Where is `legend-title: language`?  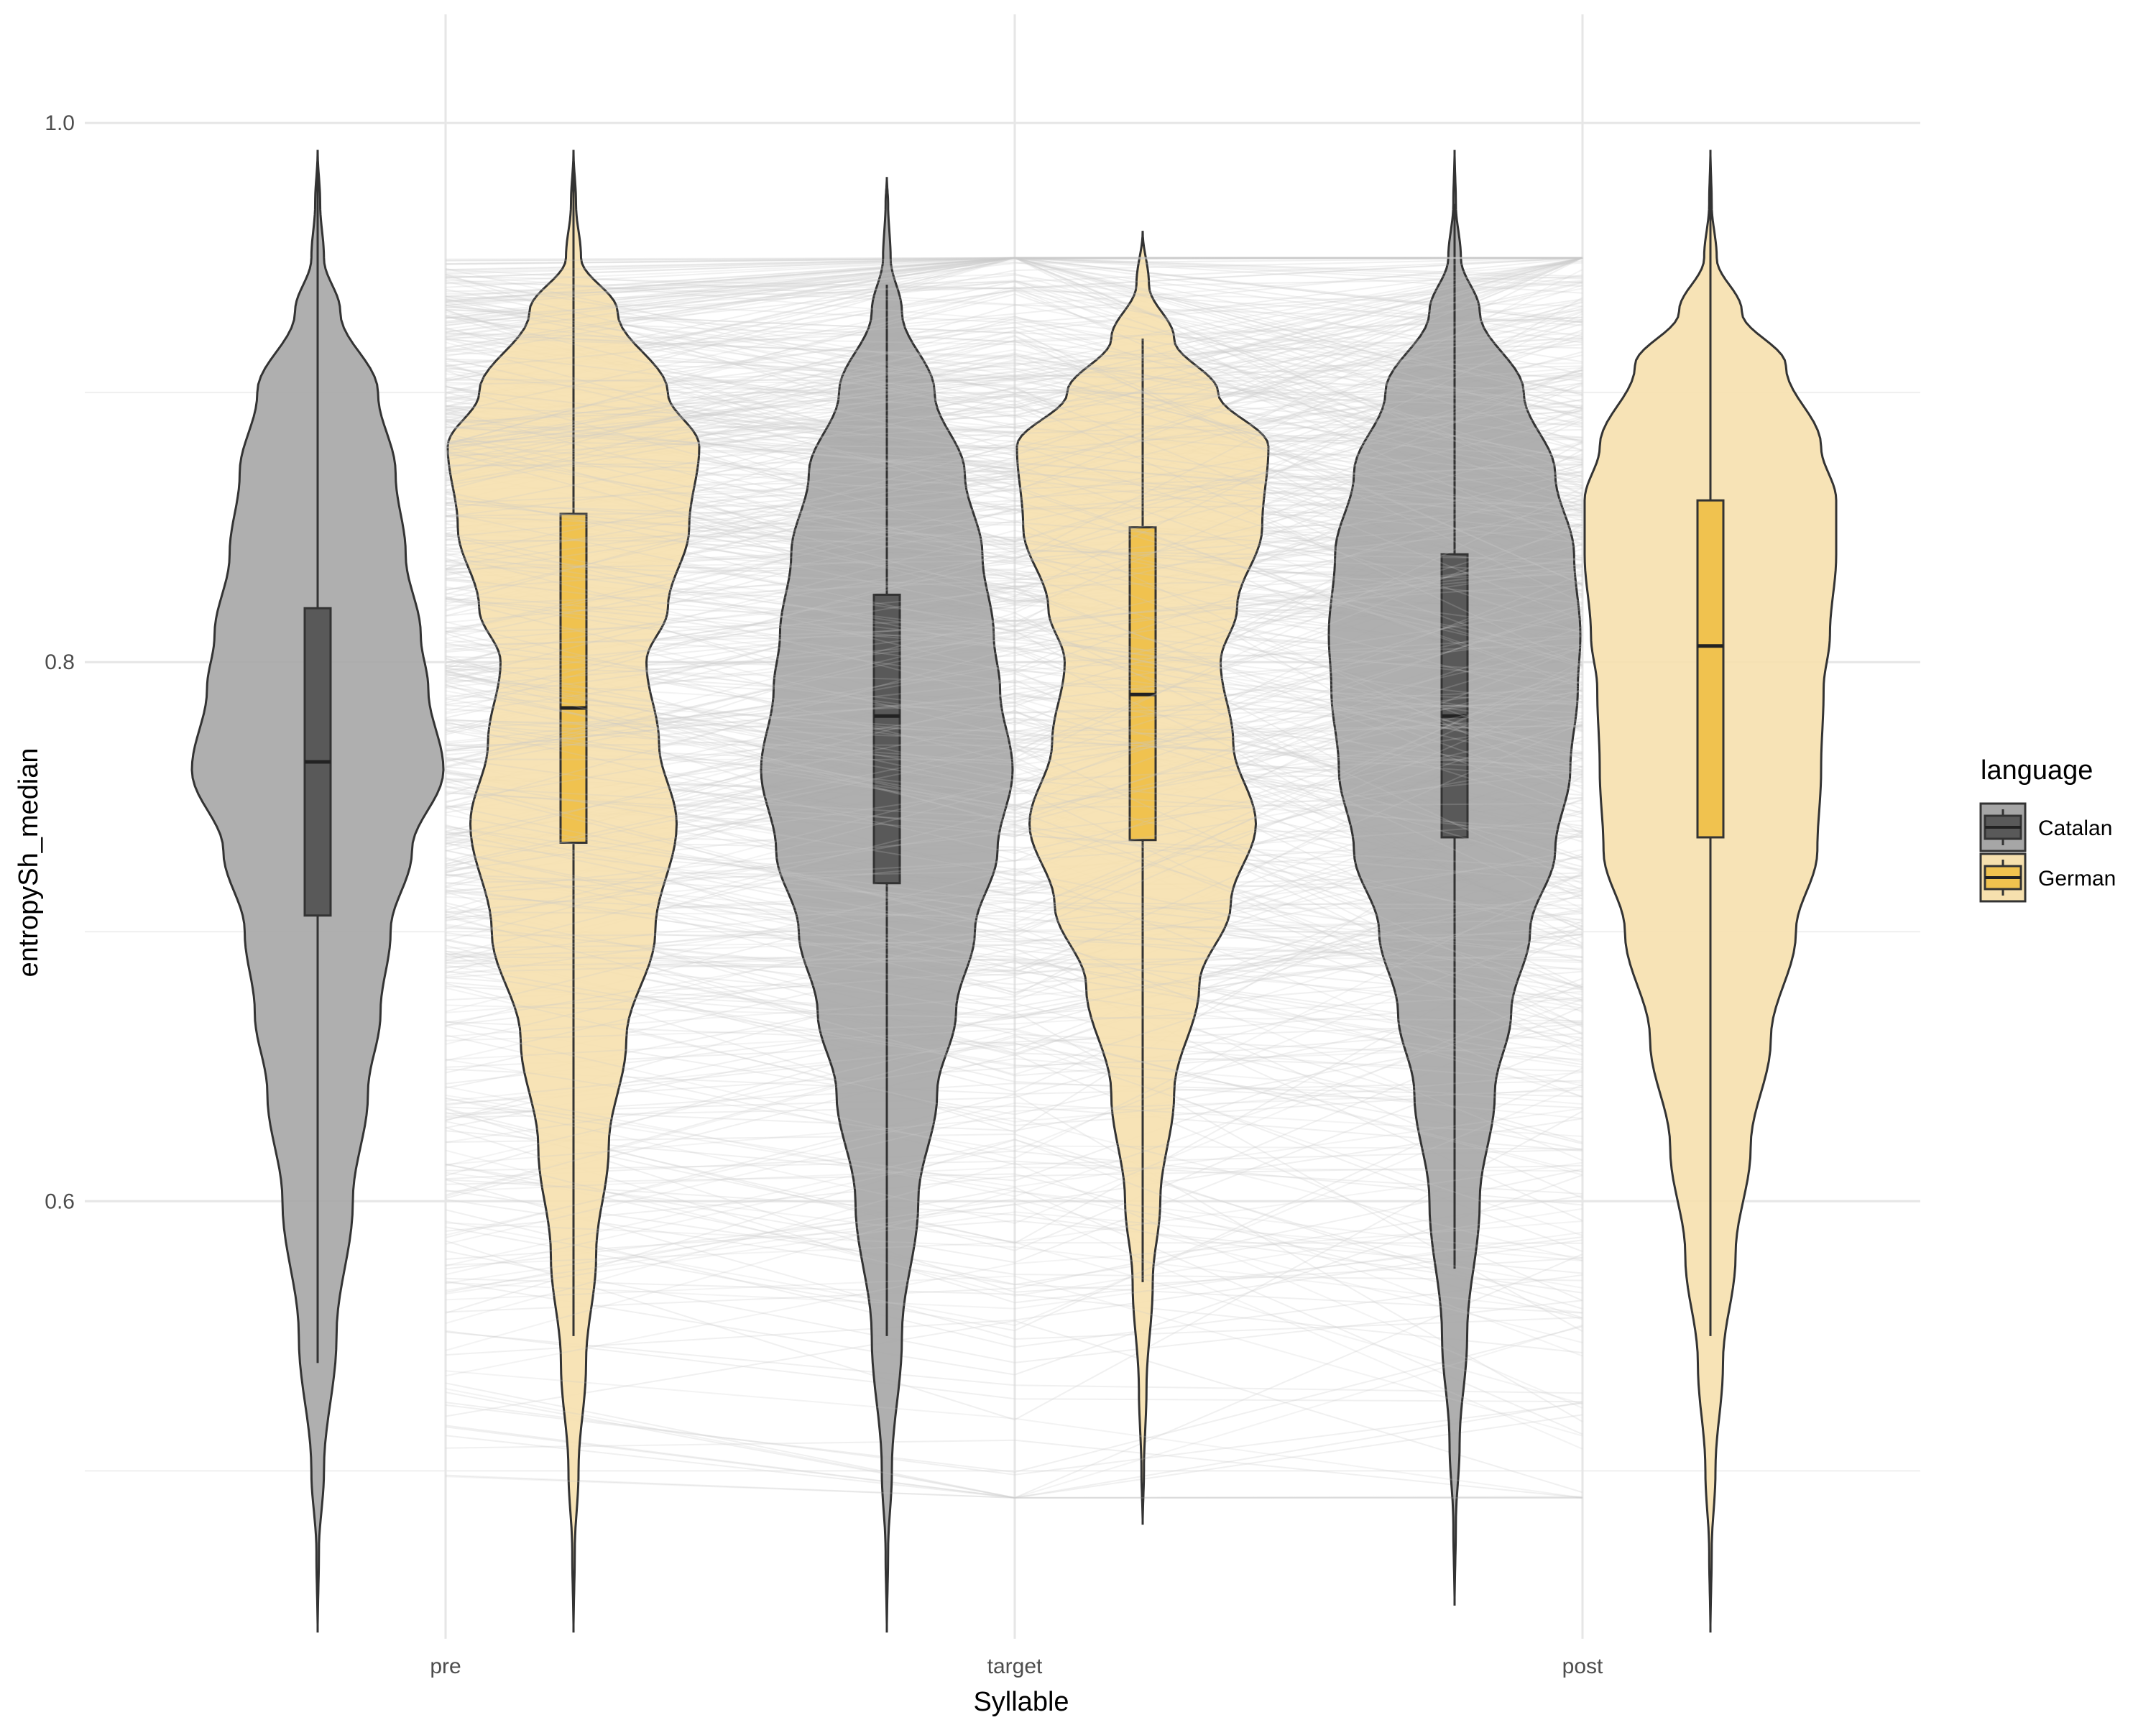 legend-title: language is located at coordinates (2037, 770).